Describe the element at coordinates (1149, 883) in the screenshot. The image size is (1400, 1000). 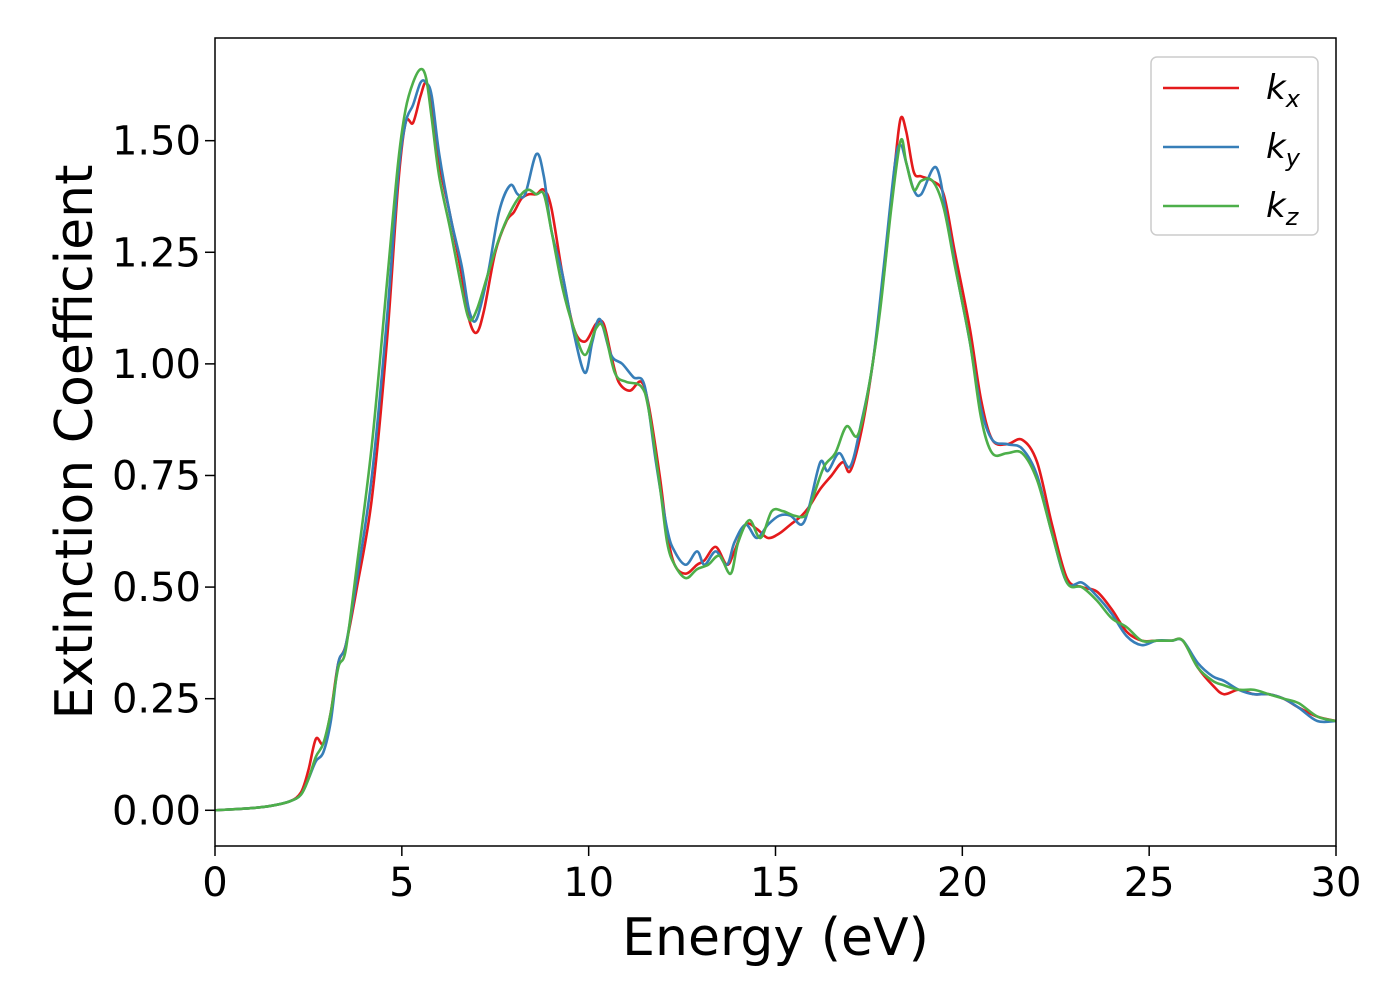
I see `x-tick-label: 25` at that location.